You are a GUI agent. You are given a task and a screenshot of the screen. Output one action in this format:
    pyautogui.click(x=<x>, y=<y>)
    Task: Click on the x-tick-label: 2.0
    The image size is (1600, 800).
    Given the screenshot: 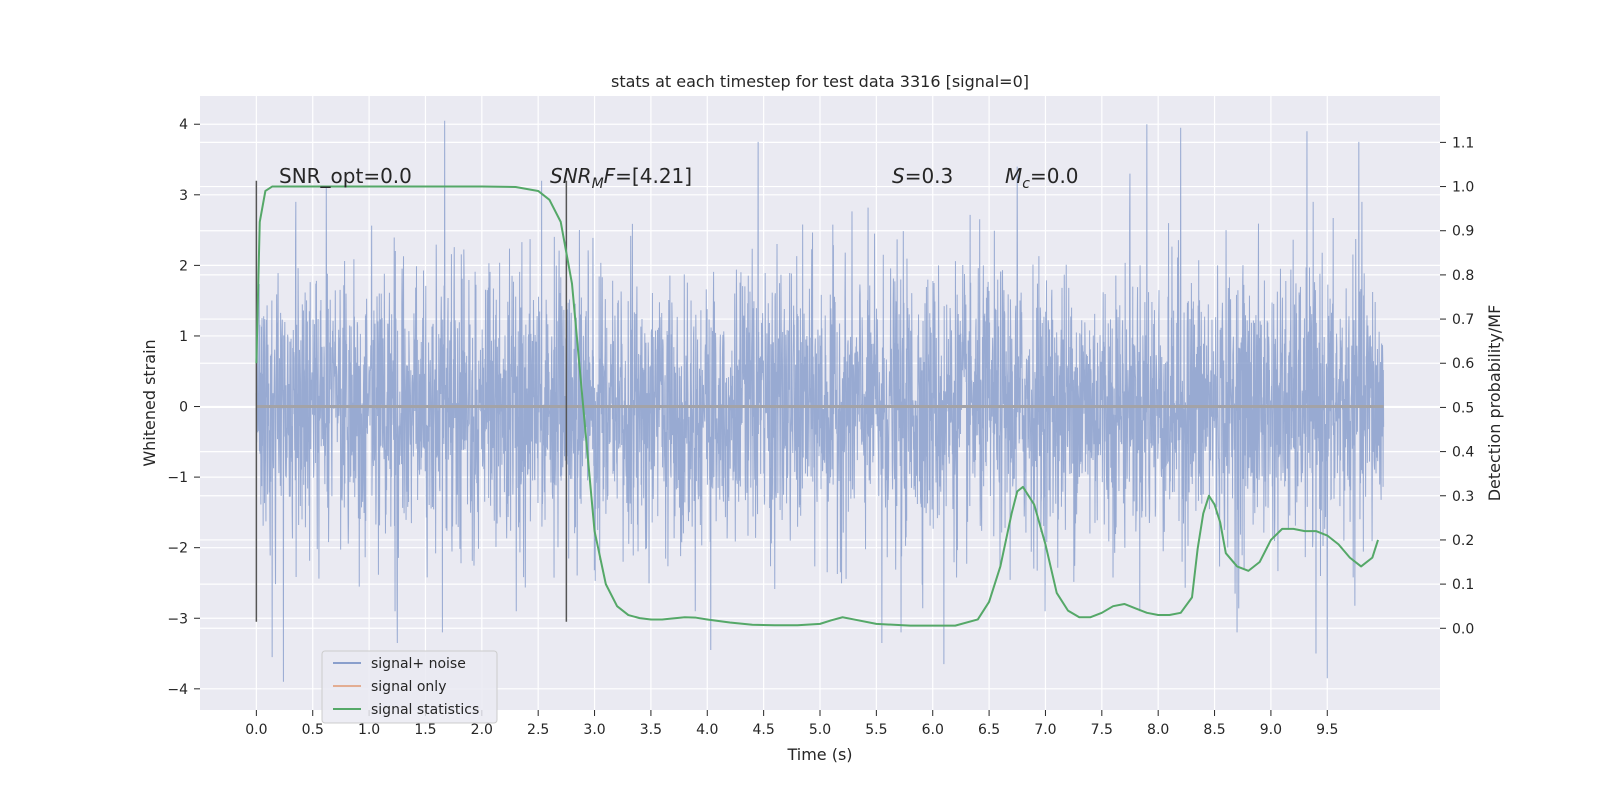 What is the action you would take?
    pyautogui.click(x=482, y=730)
    